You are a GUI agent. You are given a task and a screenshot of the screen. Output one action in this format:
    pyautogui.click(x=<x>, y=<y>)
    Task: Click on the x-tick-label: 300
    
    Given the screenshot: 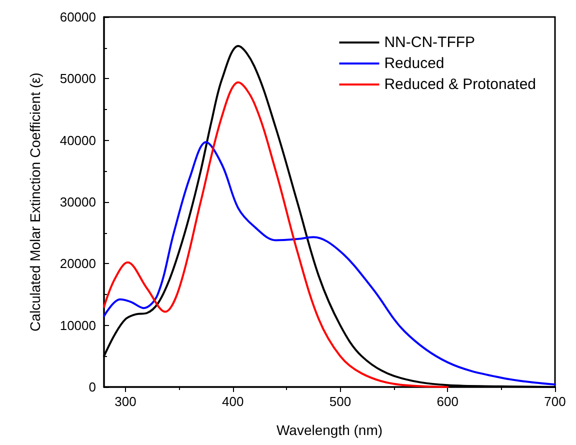 What is the action you would take?
    pyautogui.click(x=125, y=401)
    